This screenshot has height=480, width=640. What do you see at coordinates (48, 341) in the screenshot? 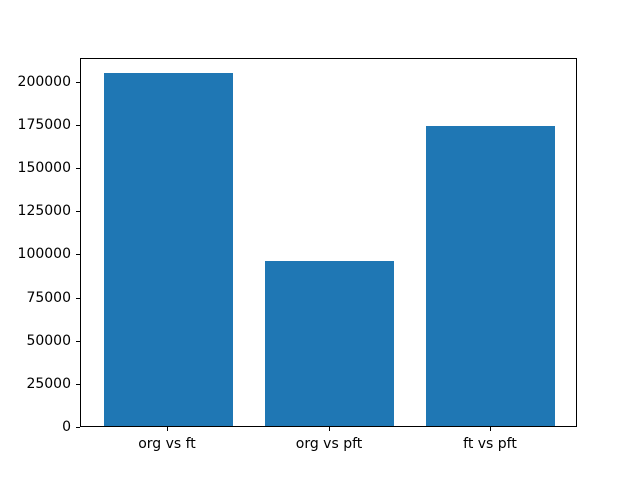
I see `y-axis-tick-label: 50000` at bounding box center [48, 341].